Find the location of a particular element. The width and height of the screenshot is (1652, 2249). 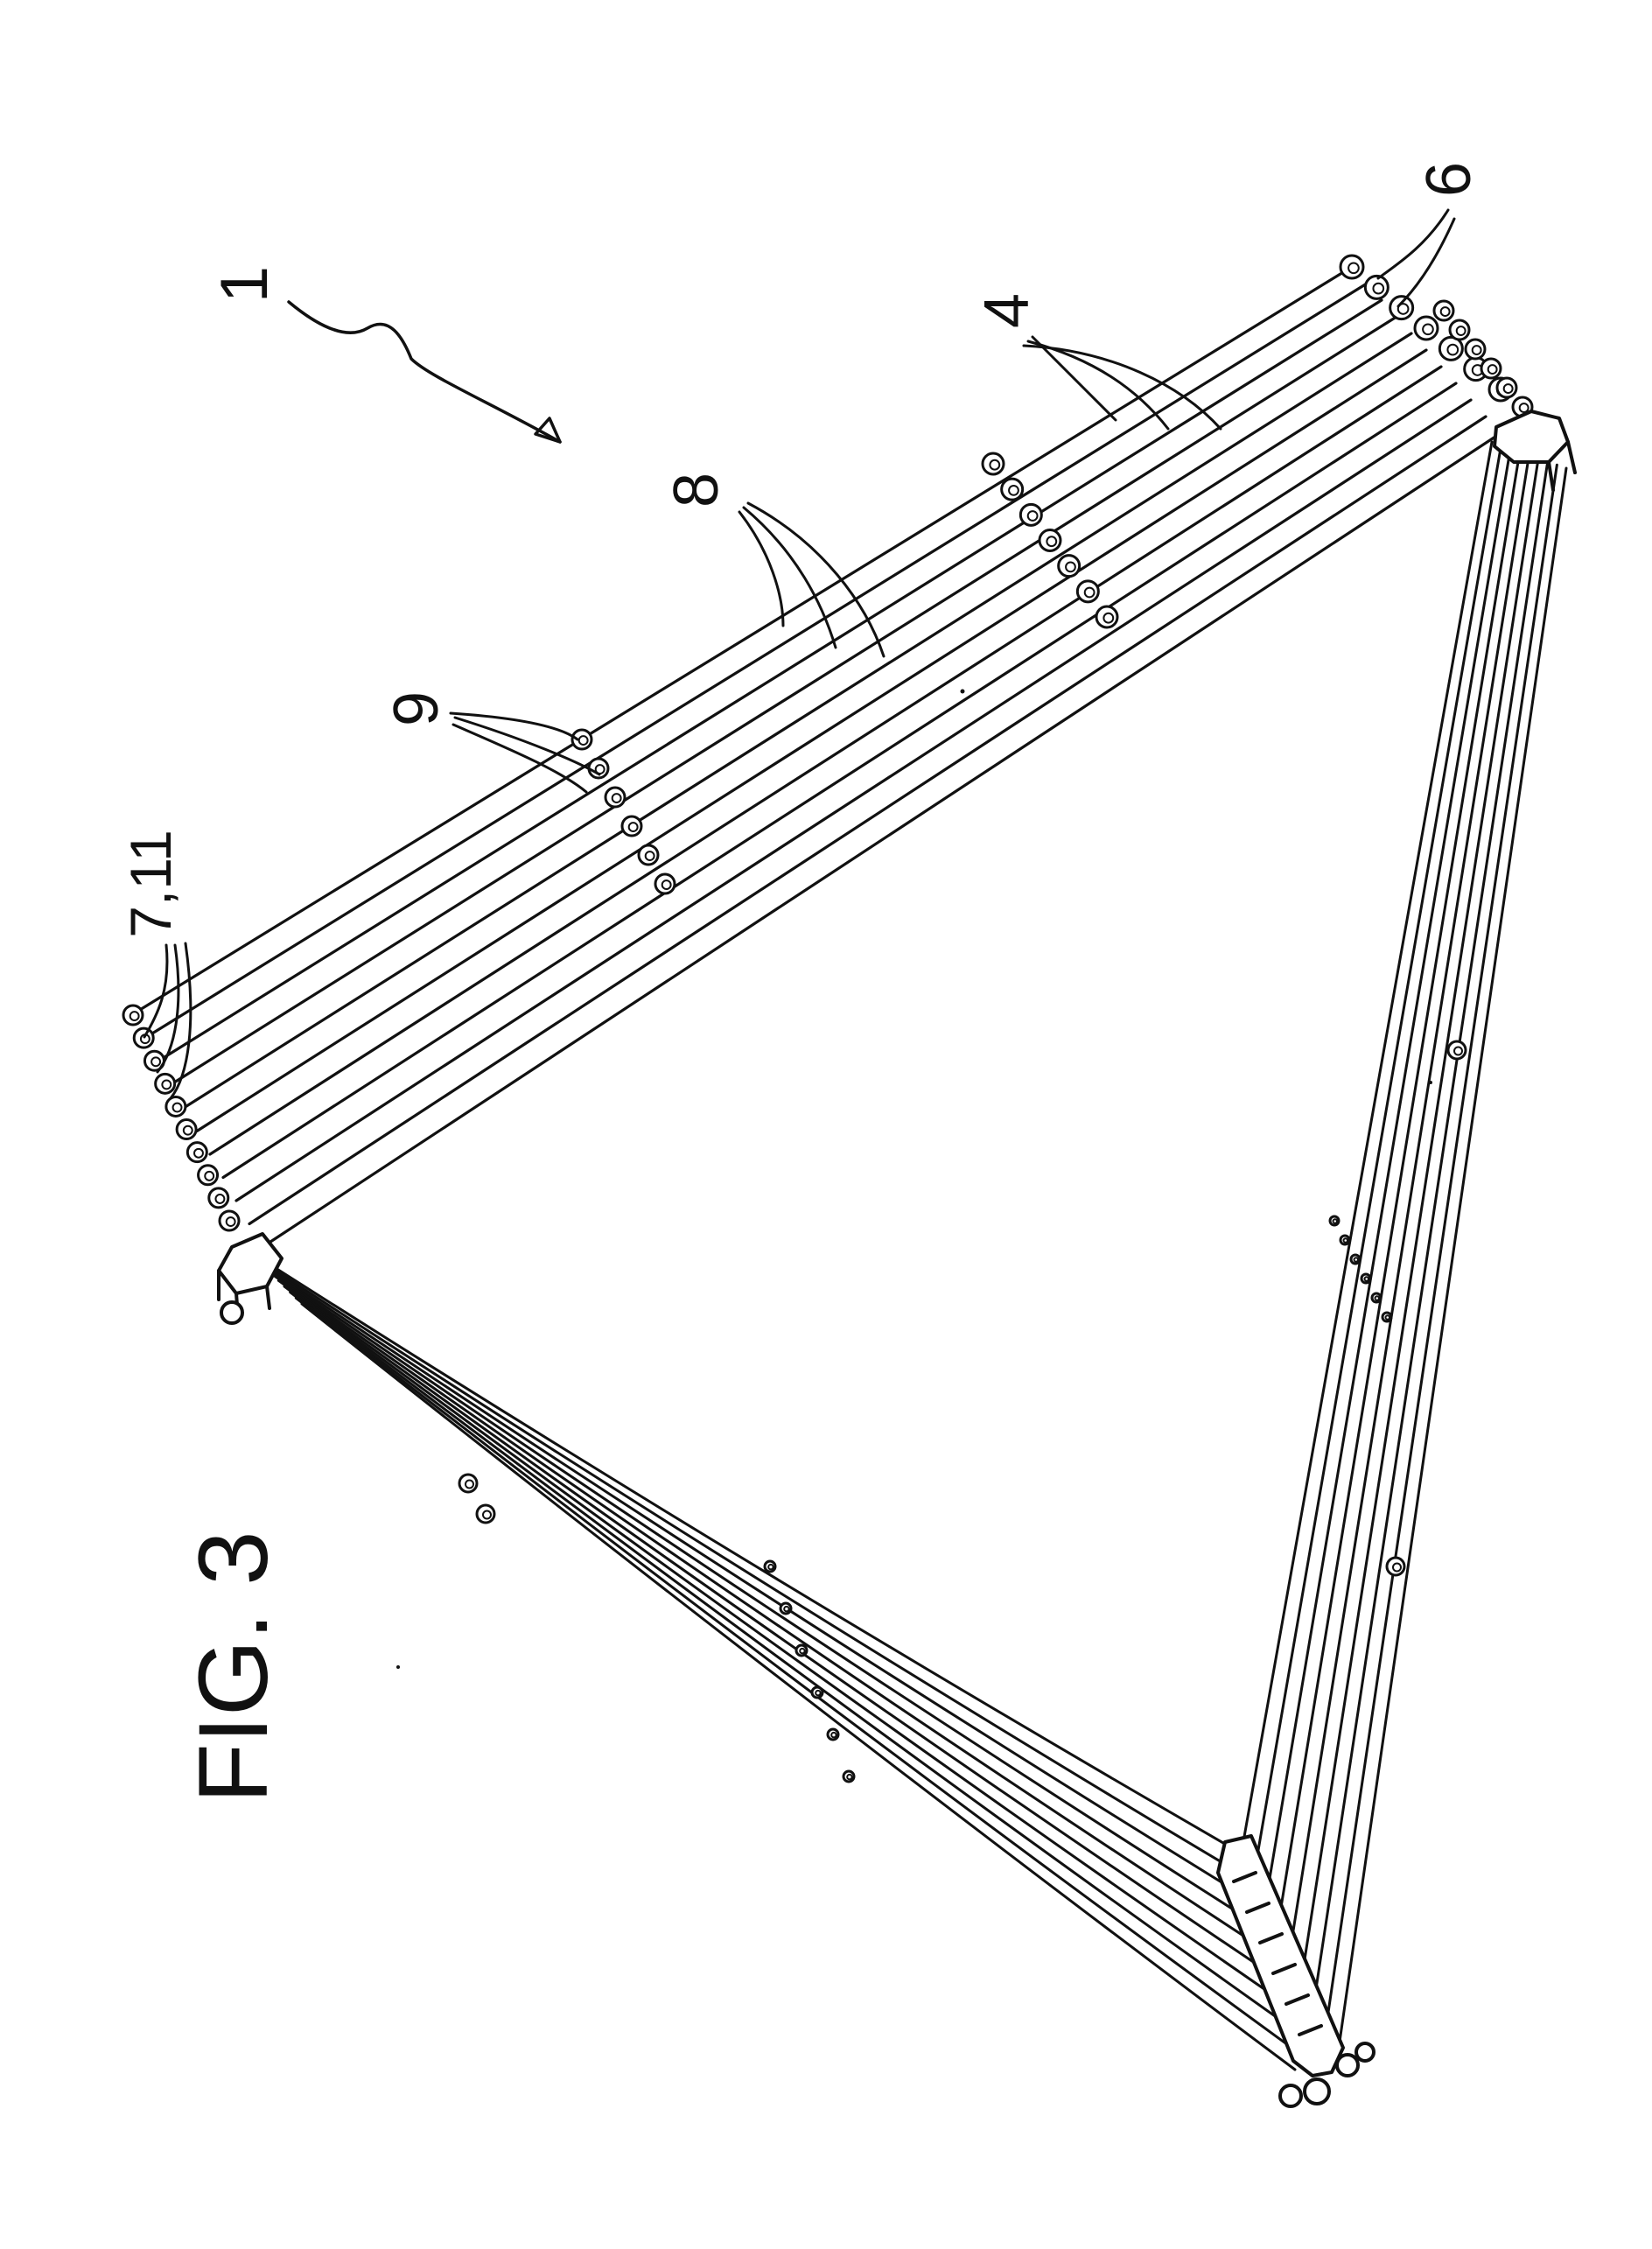

reference-8-label: 8 is located at coordinates (697, 491).